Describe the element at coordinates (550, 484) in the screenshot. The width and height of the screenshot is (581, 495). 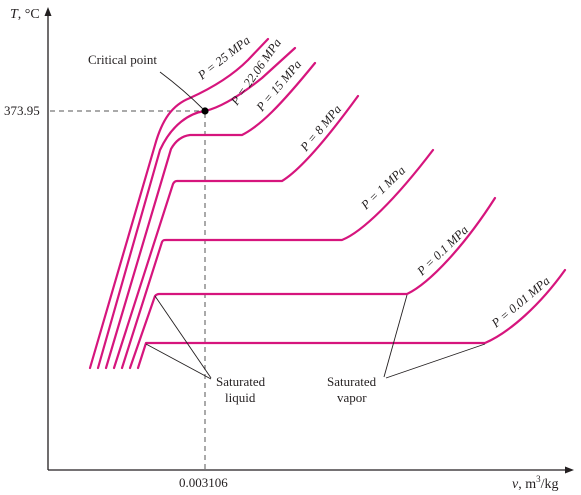
I see `x-axis-label-tail: /kg` at that location.